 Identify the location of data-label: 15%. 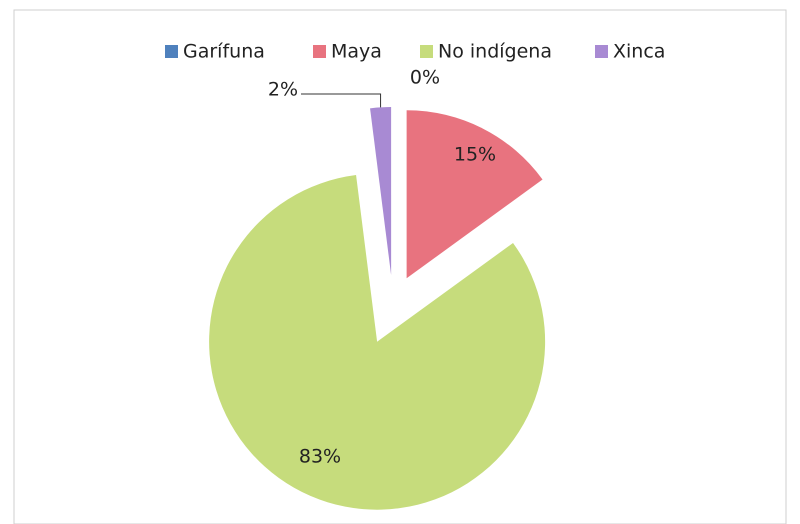
(475, 155).